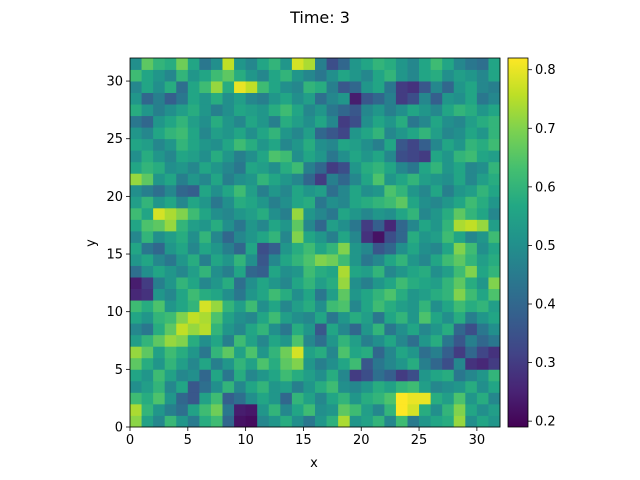  Describe the element at coordinates (114, 312) in the screenshot. I see `y-tick-label: 10` at that location.